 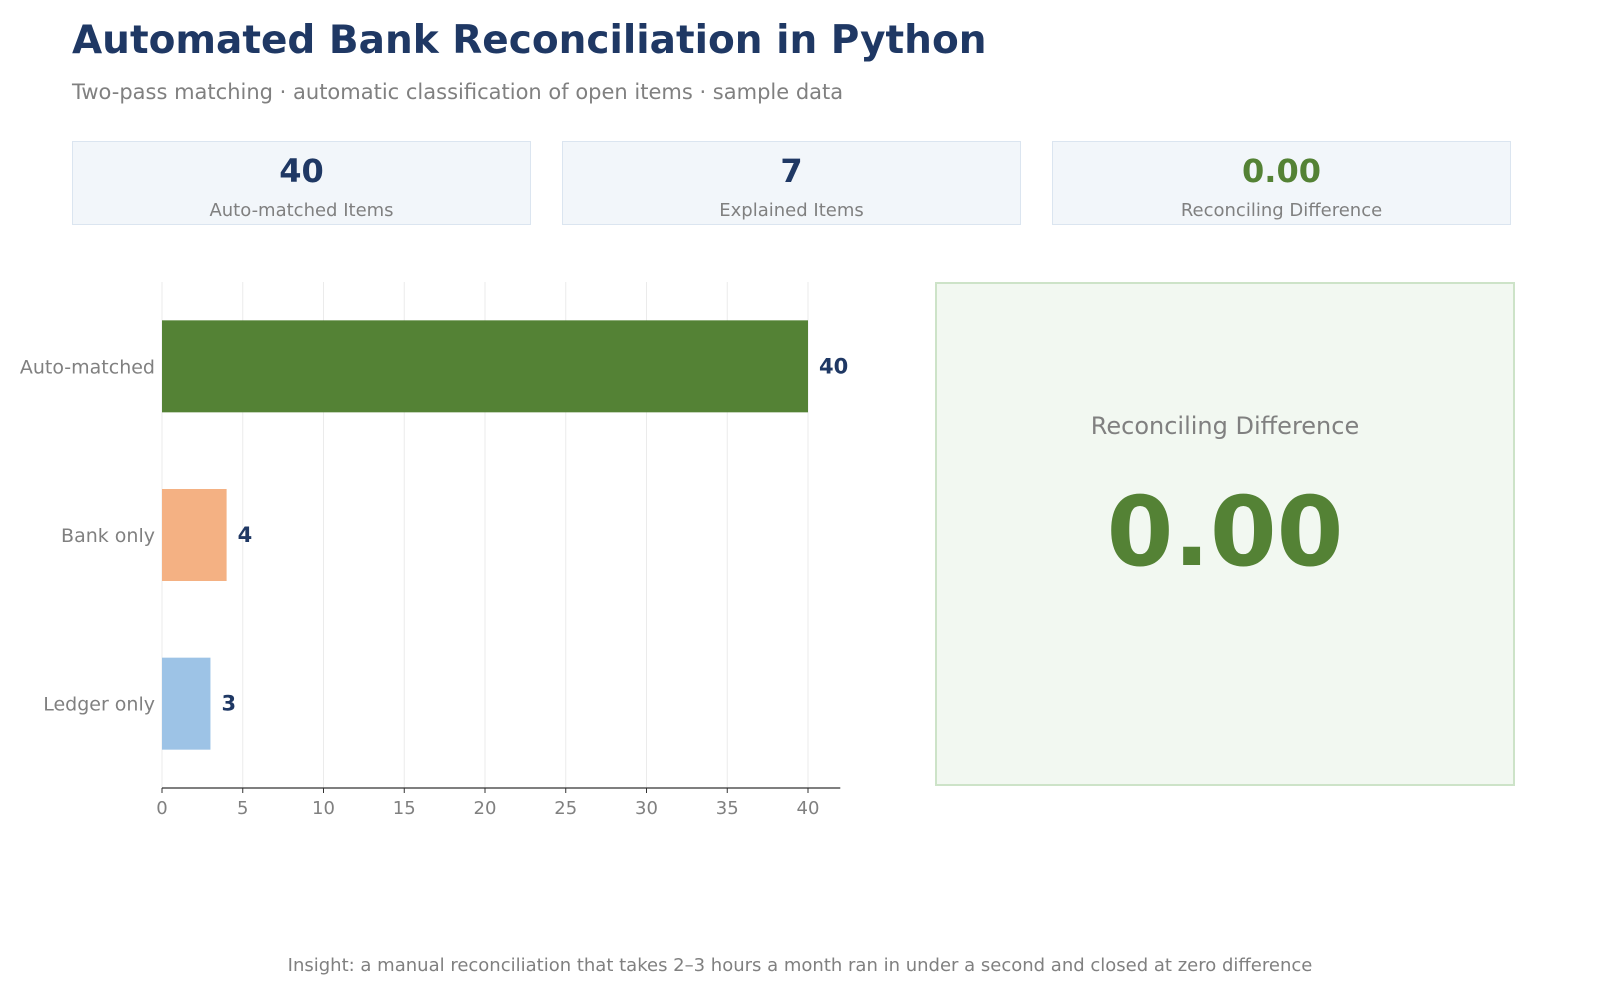 I want to click on x-tick-label: 20, so click(x=485, y=808).